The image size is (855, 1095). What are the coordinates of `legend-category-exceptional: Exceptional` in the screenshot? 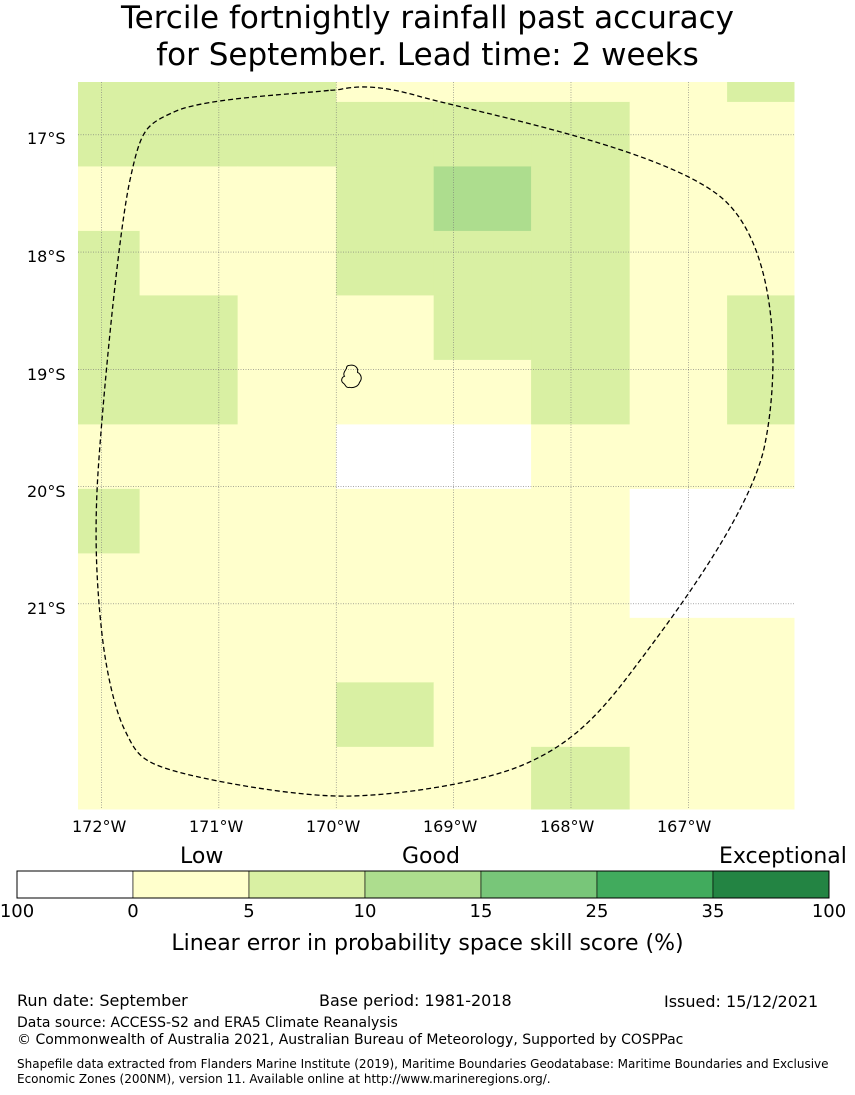 It's located at (783, 856).